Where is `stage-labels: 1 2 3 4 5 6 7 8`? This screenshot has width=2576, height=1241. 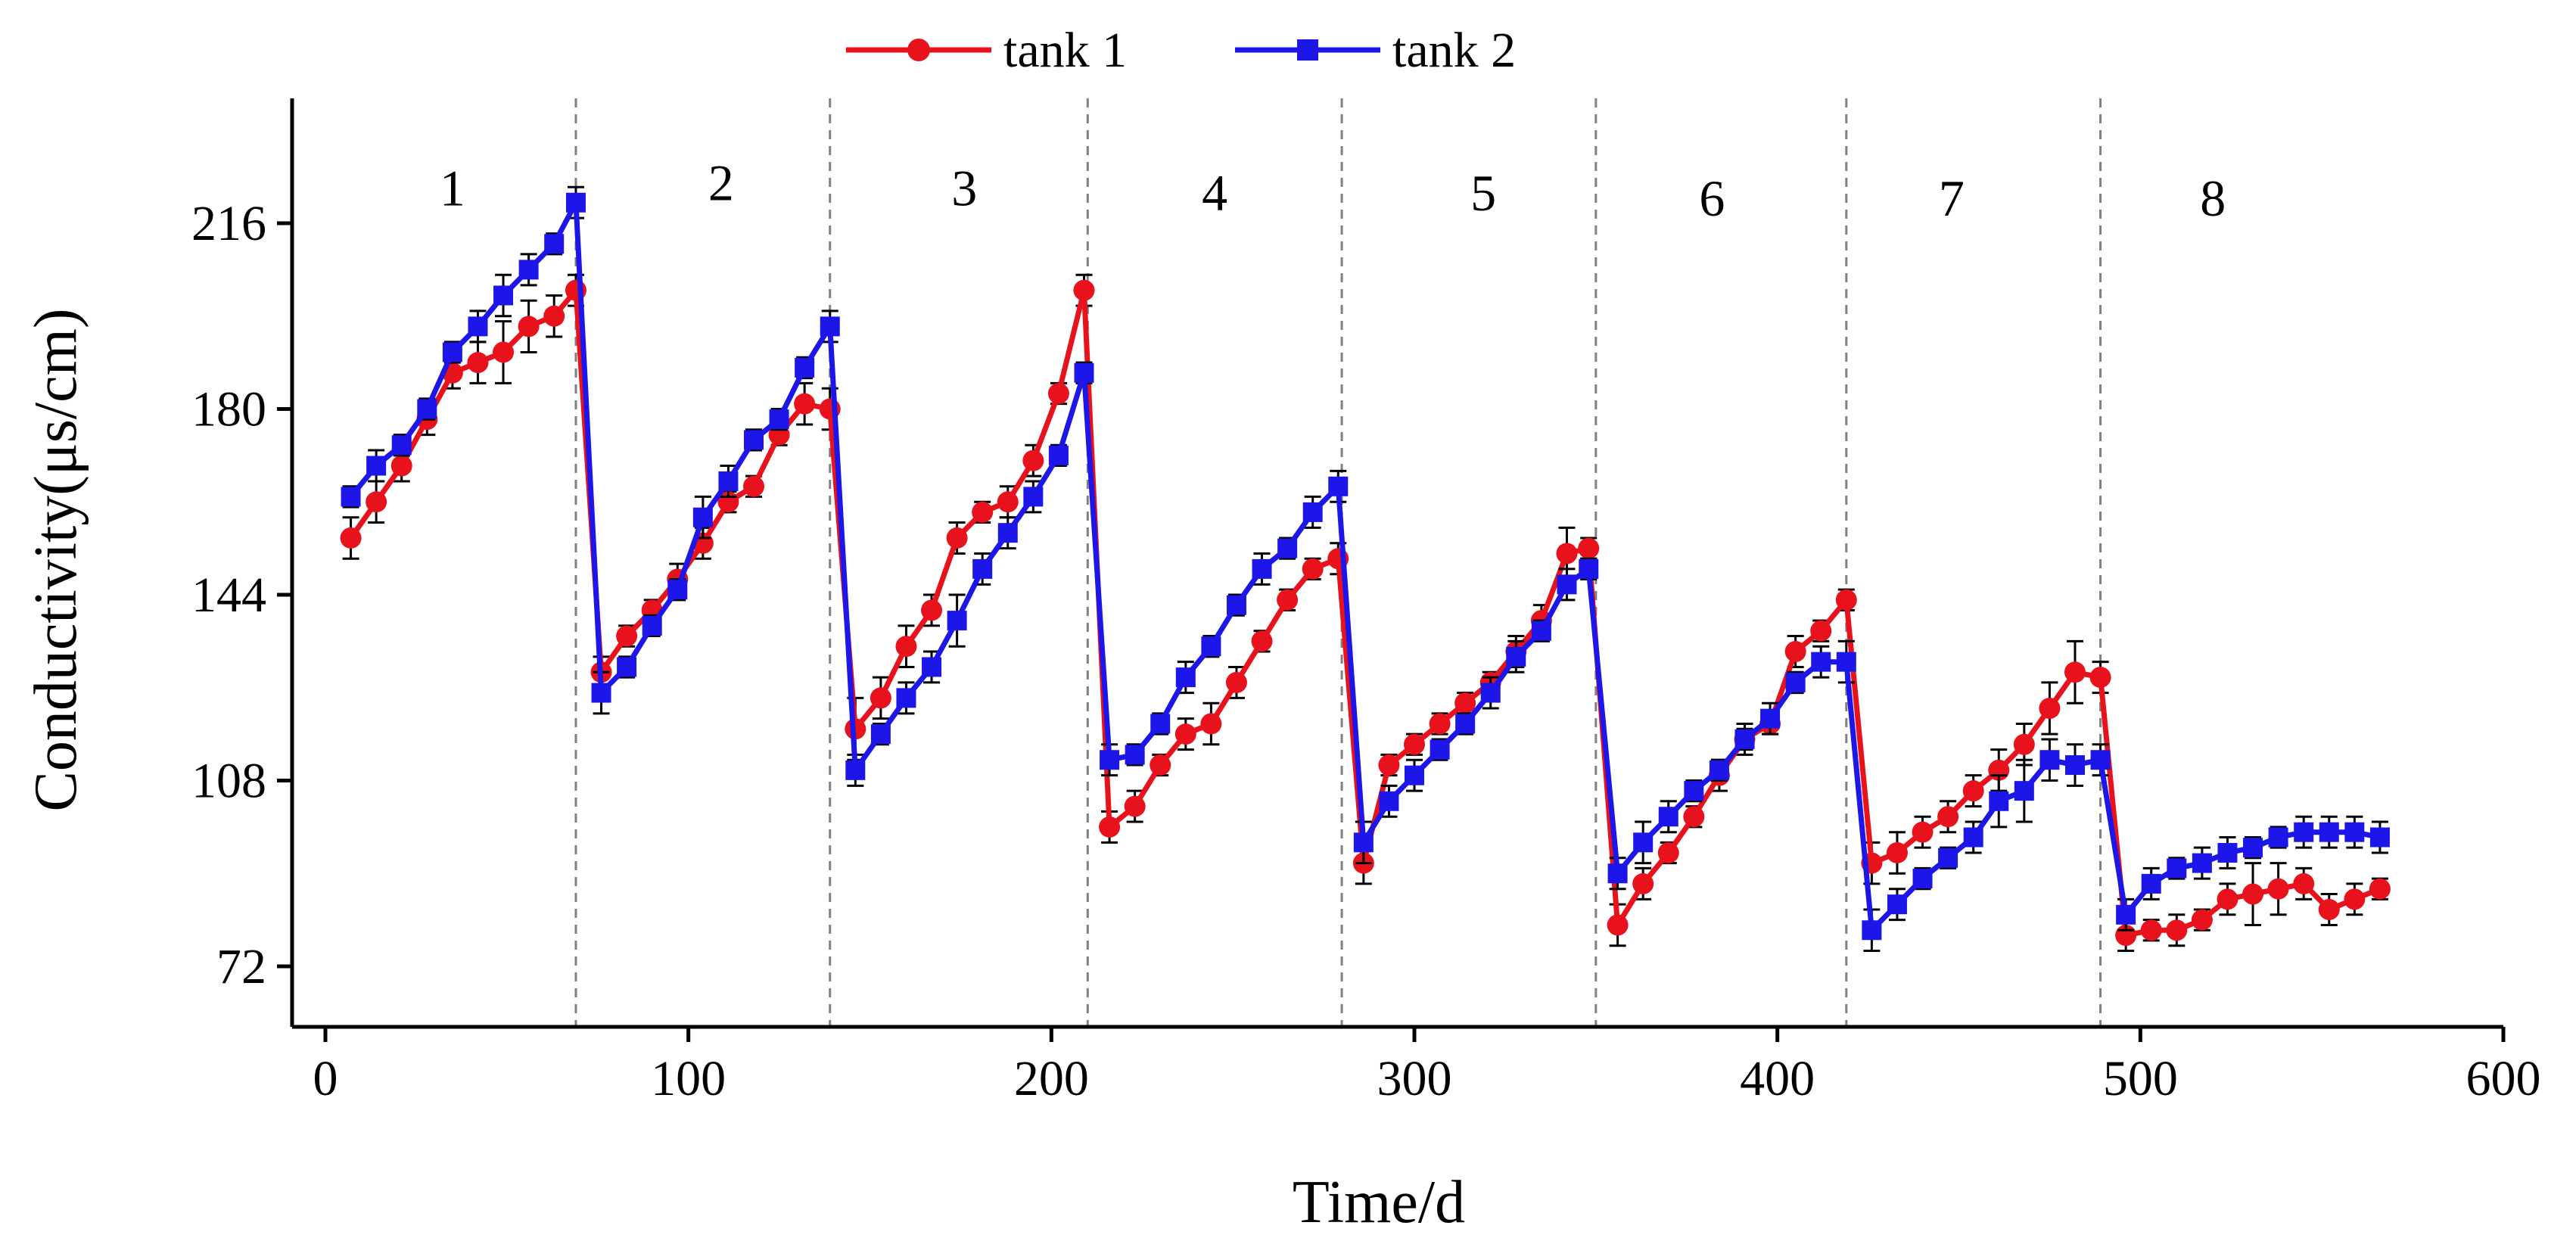 stage-labels: 1 2 3 4 5 6 7 8 is located at coordinates (1333, 190).